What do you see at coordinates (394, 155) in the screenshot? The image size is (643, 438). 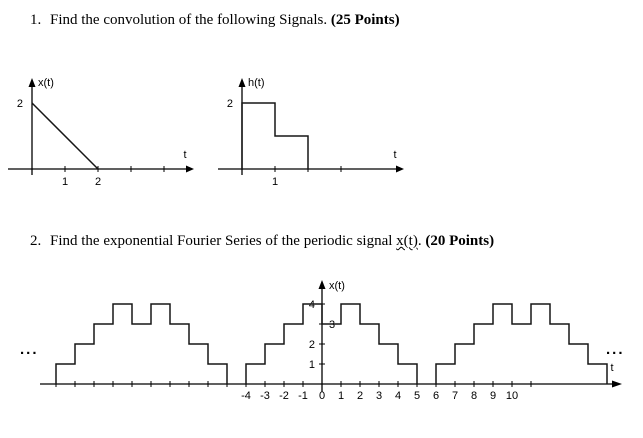 I see `ht-xlabel: t` at bounding box center [394, 155].